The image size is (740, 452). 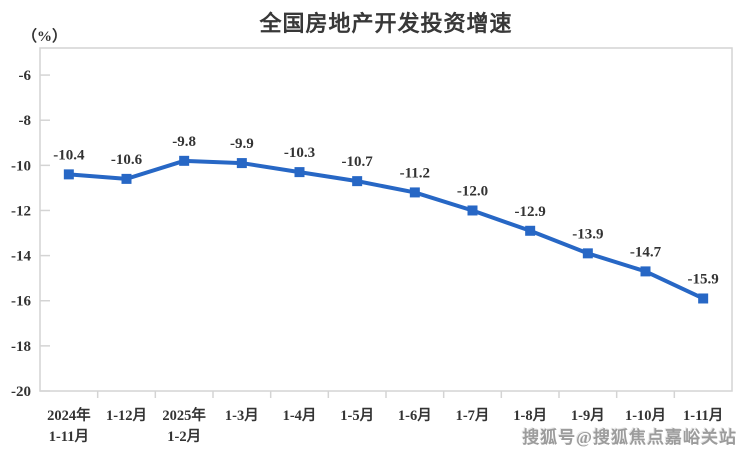 I want to click on y-tick-label: -16, so click(x=21, y=302).